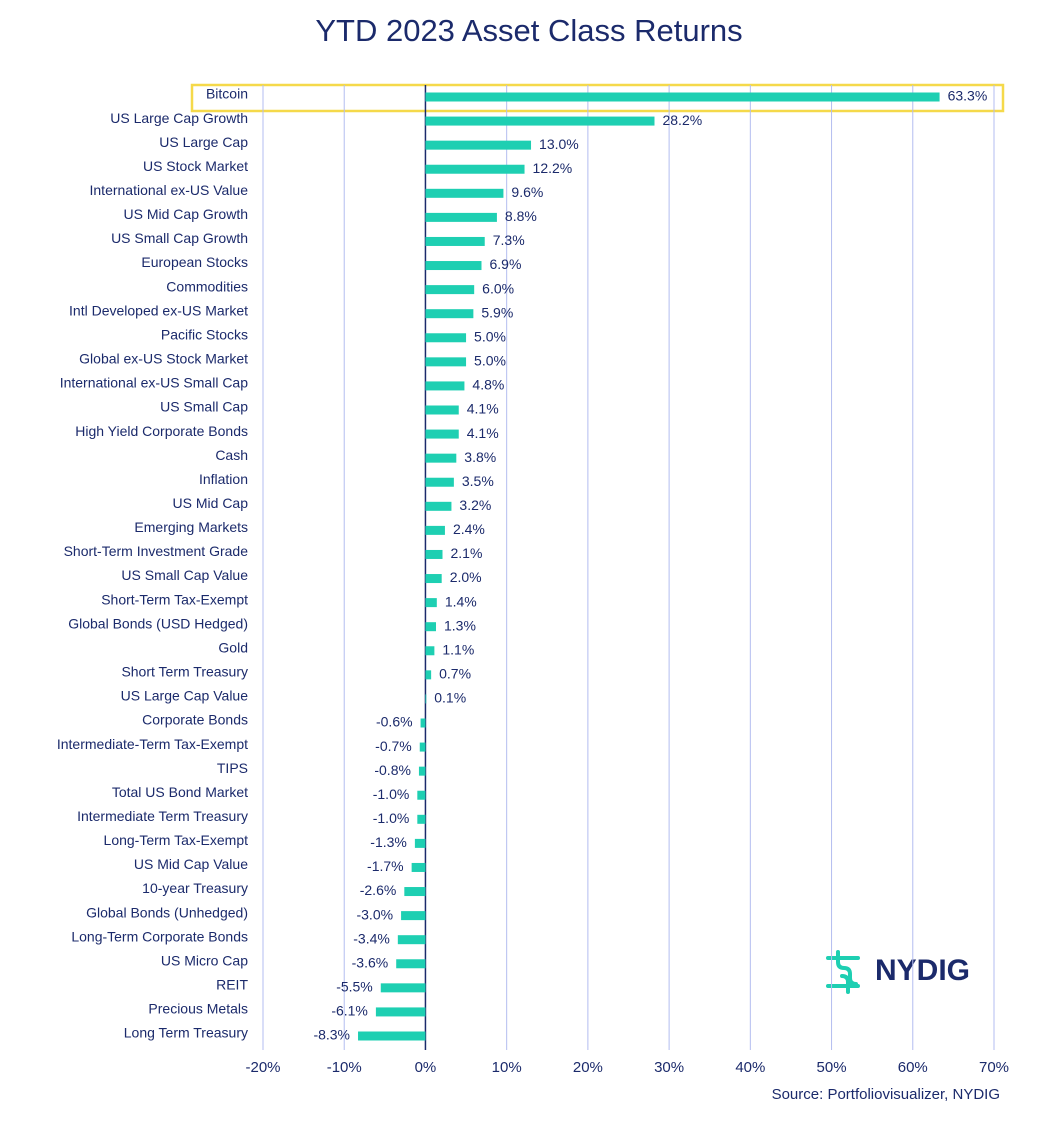 The image size is (1058, 1125). I want to click on category-label: International ex-US Small Cap, so click(154, 383).